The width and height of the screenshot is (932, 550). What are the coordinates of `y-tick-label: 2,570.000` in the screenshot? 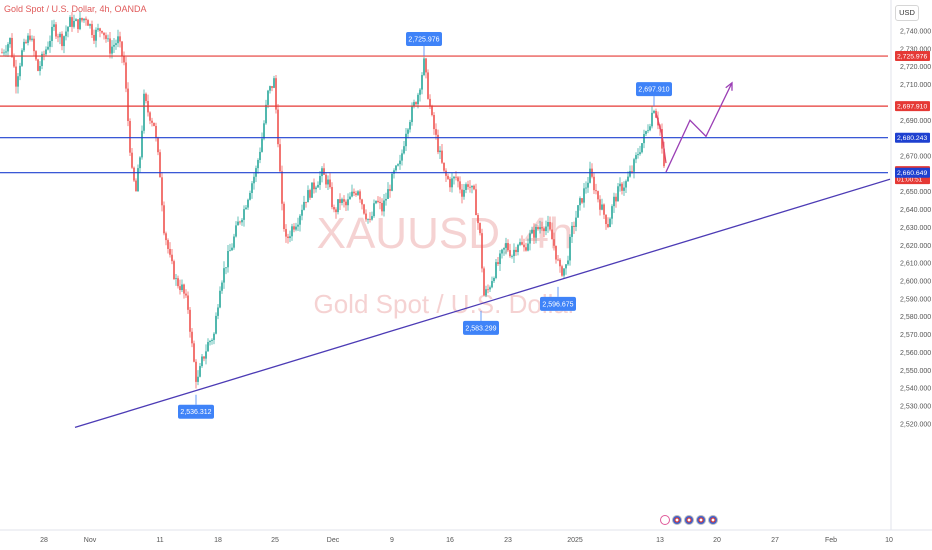 It's located at (915, 335).